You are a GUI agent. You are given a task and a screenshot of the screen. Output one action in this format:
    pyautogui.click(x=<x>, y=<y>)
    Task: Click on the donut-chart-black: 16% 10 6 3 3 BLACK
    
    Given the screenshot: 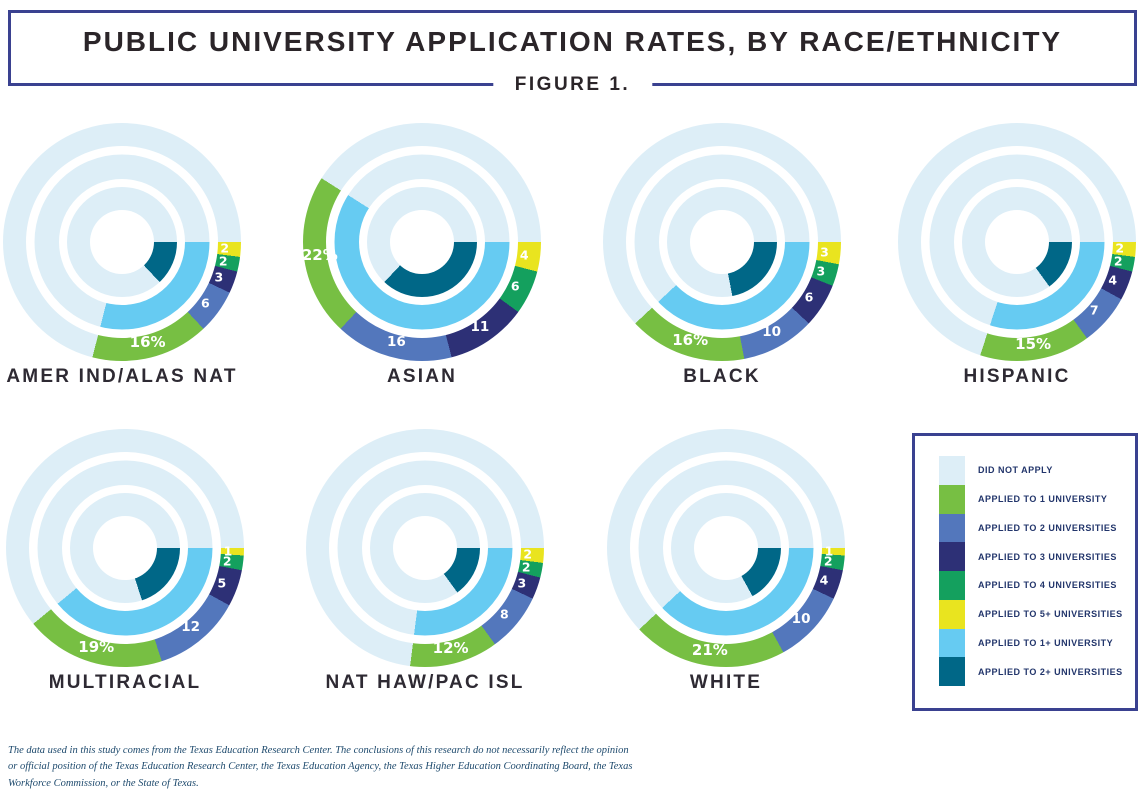 What is the action you would take?
    pyautogui.click(x=722, y=255)
    